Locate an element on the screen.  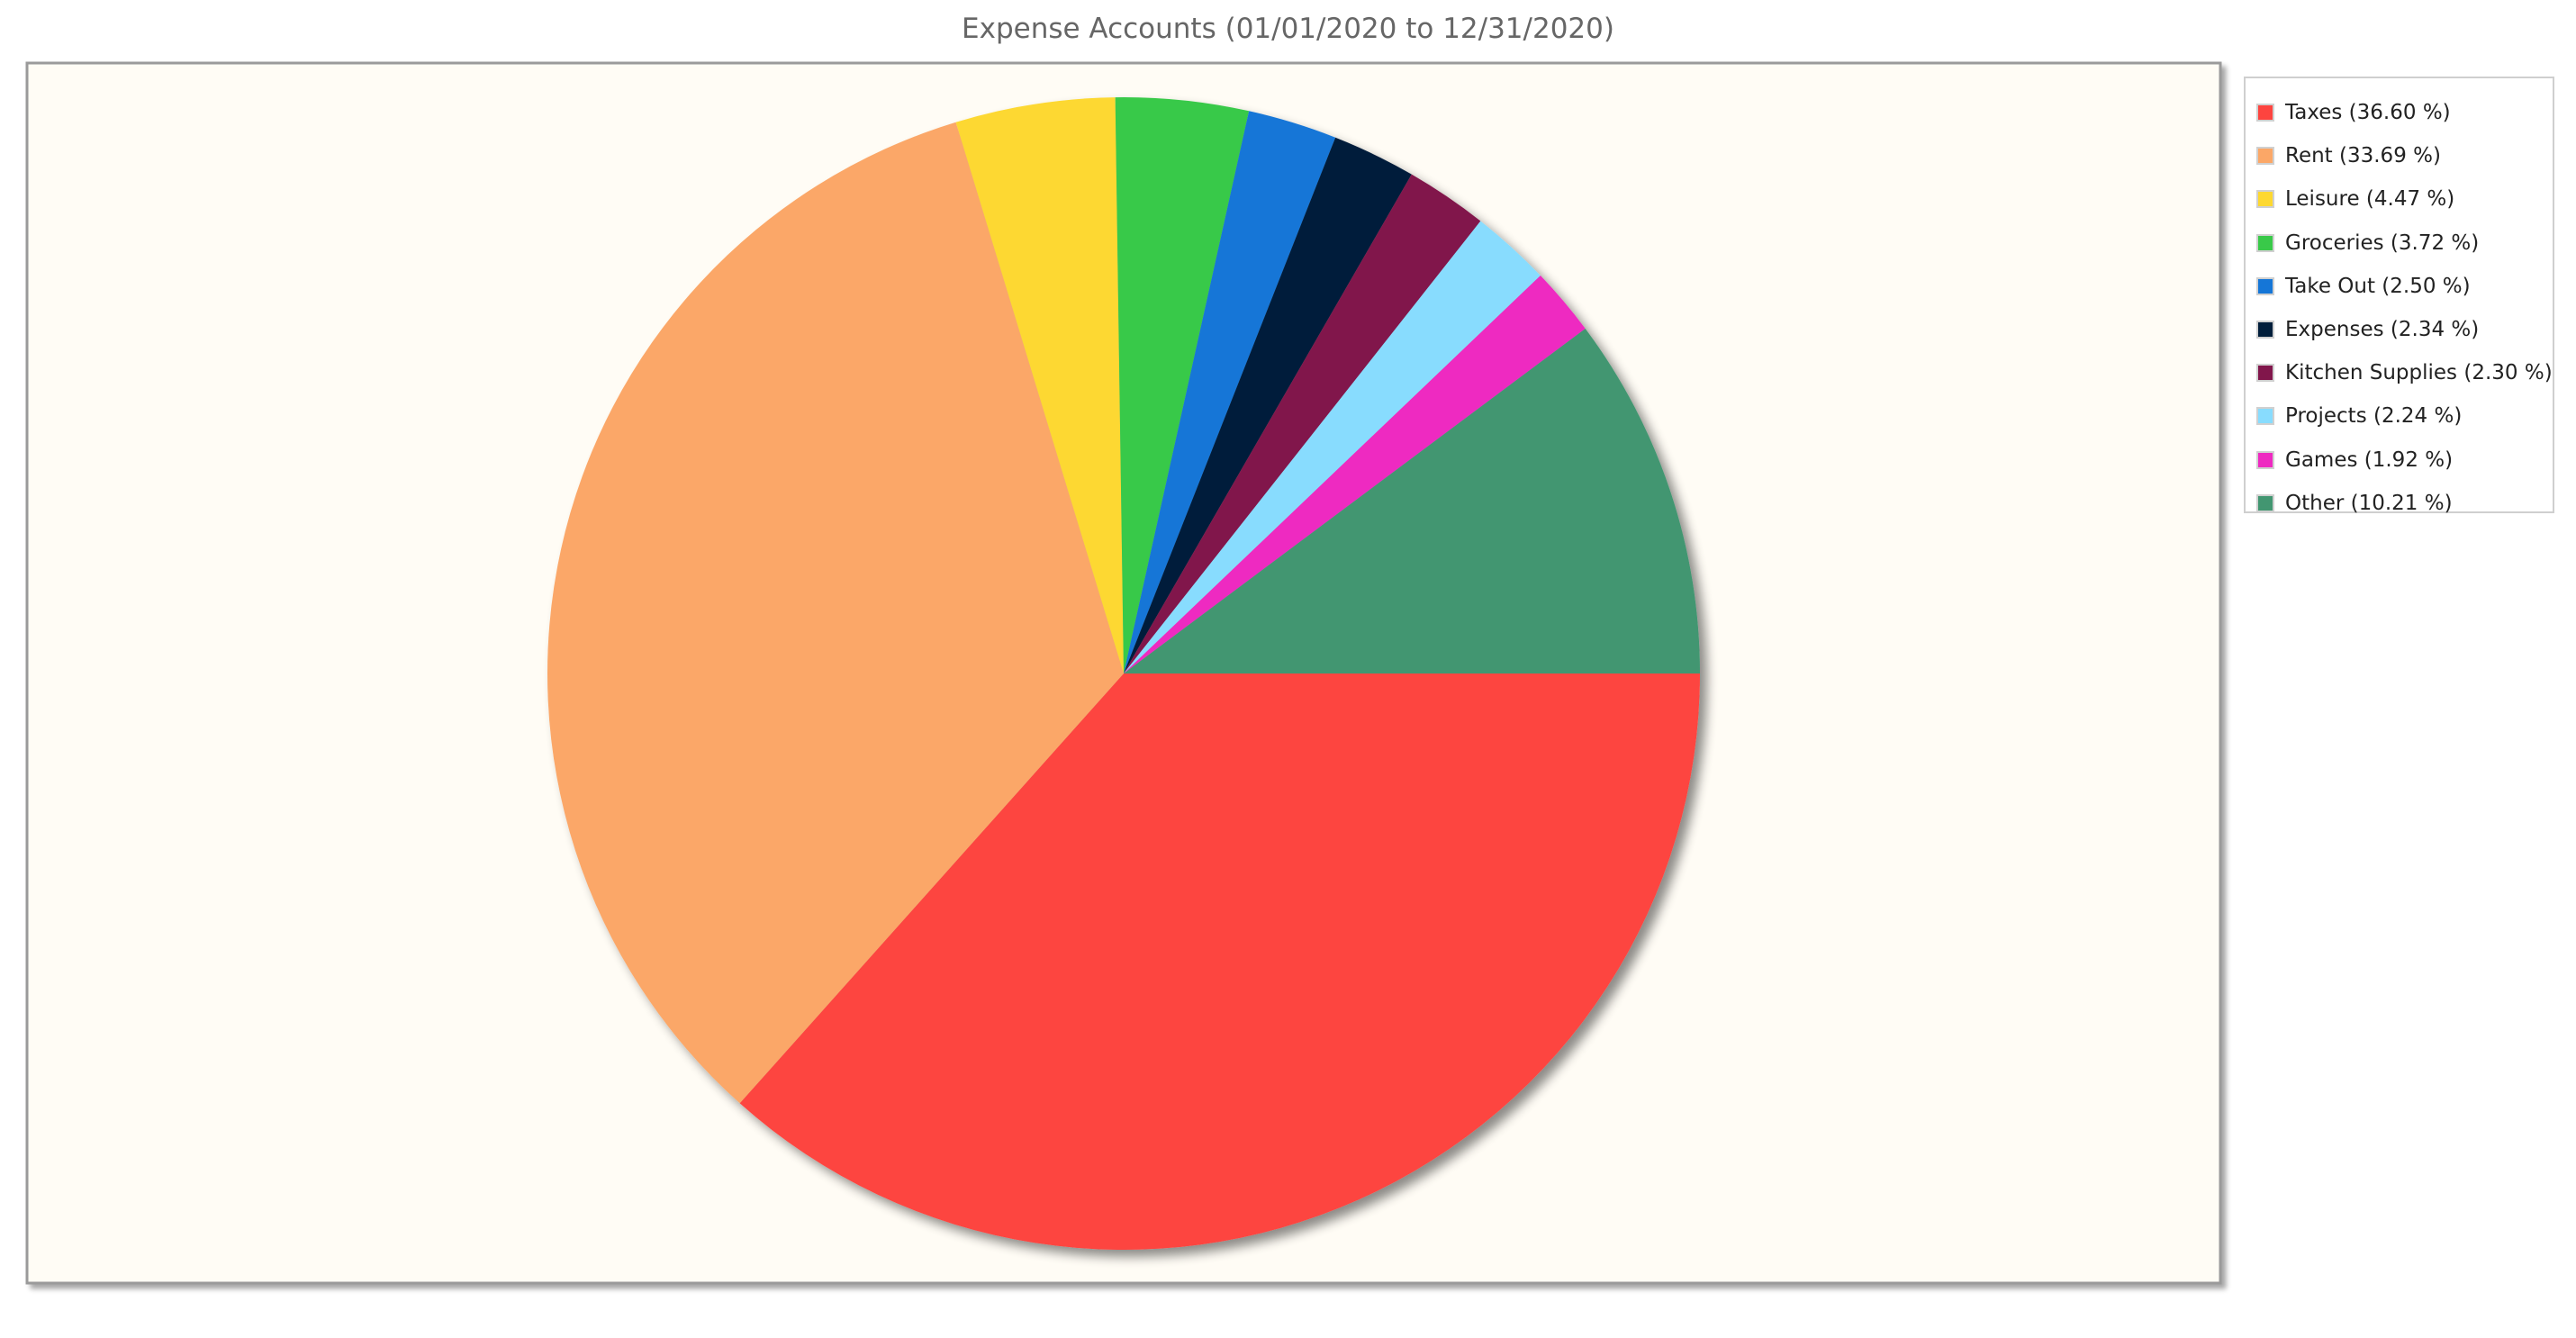
pie-slice-games is located at coordinates (1355, 475).